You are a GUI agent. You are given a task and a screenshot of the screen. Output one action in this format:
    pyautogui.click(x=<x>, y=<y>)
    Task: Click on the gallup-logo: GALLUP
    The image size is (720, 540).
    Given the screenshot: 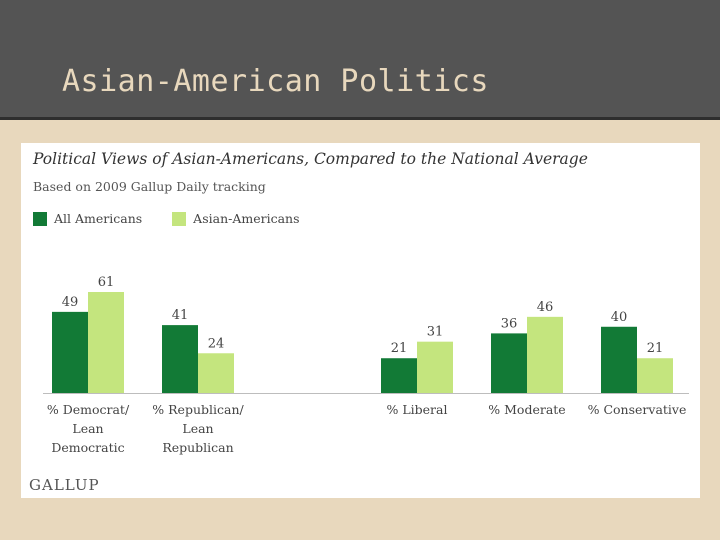 What is the action you would take?
    pyautogui.click(x=64, y=485)
    